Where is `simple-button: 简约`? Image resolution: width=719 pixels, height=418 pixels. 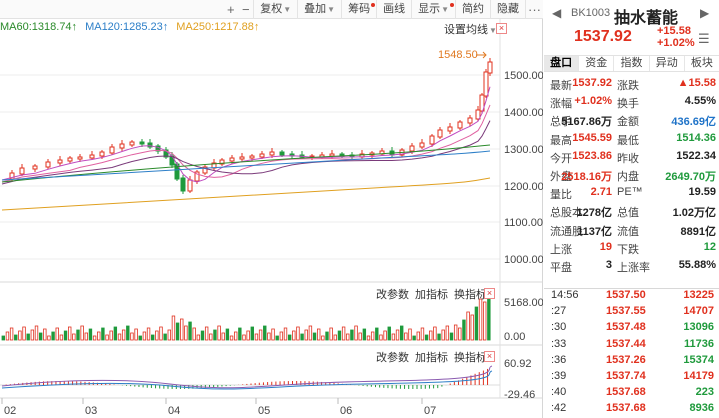 simple-button: 简约 is located at coordinates (472, 9).